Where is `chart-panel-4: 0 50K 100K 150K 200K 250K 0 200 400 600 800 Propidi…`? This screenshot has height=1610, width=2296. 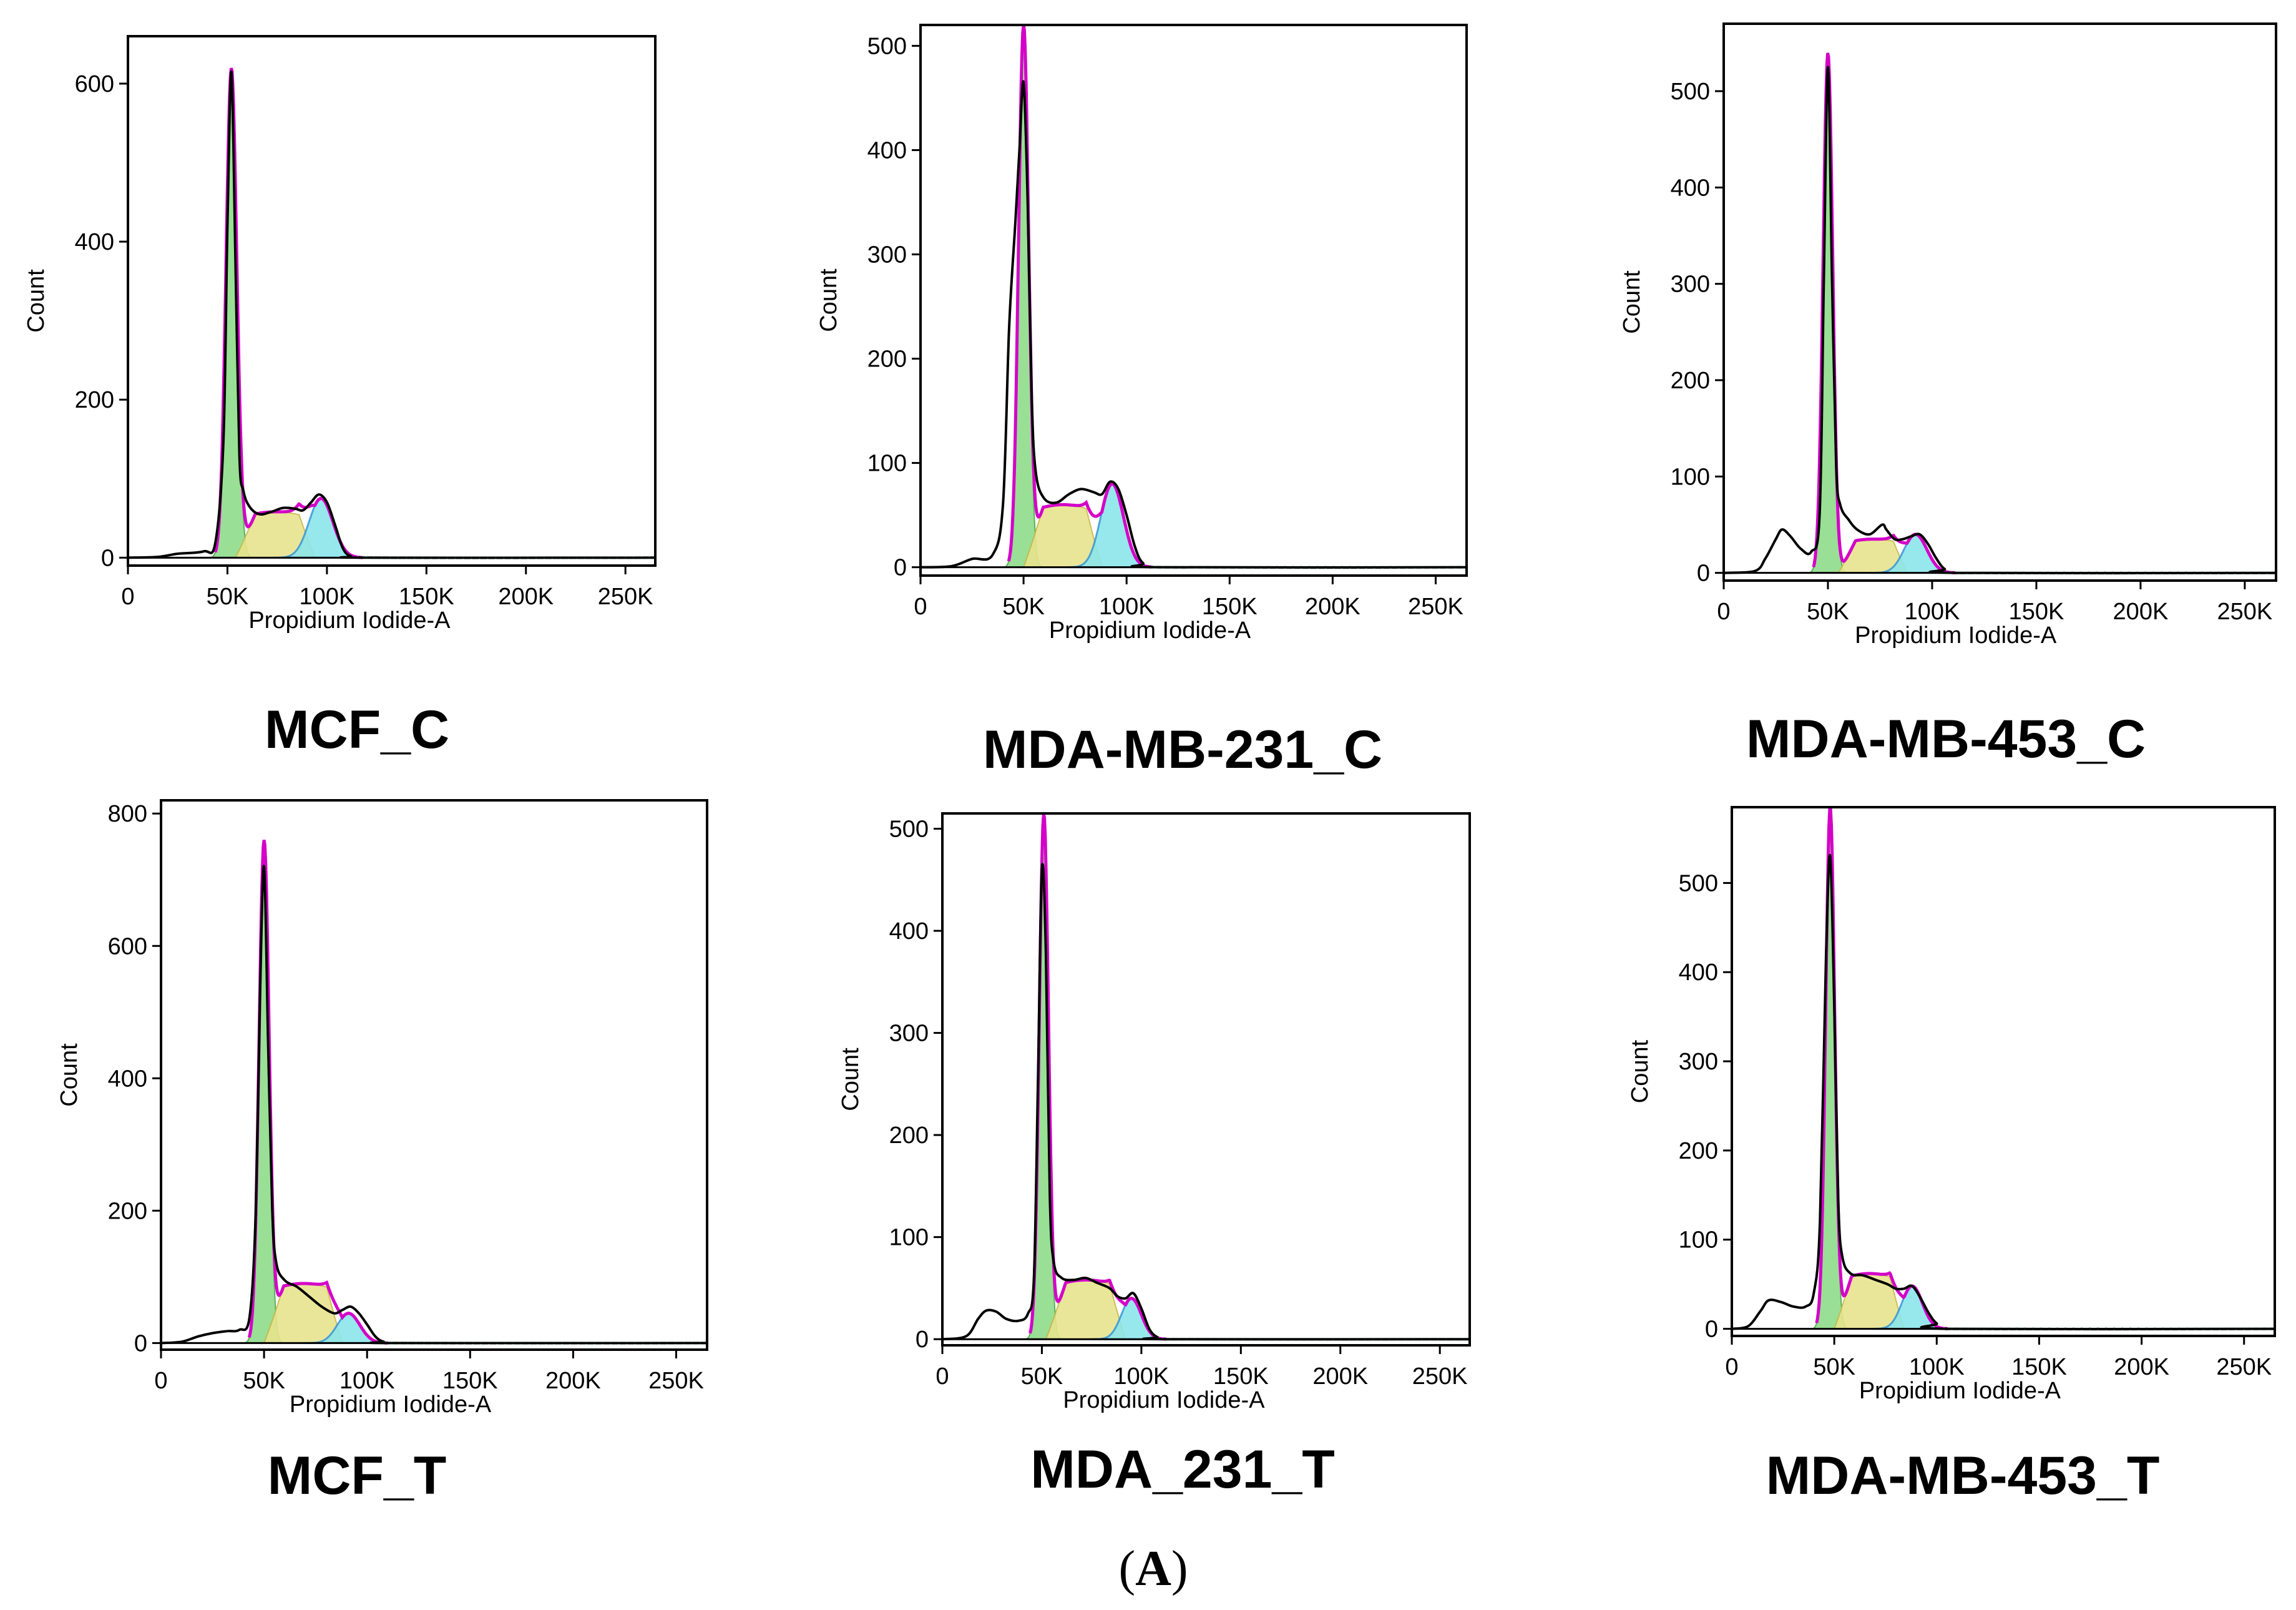 chart-panel-4: 0 50K 100K 150K 200K 250K 0 200 400 600 800 Propidi… is located at coordinates (382, 1109).